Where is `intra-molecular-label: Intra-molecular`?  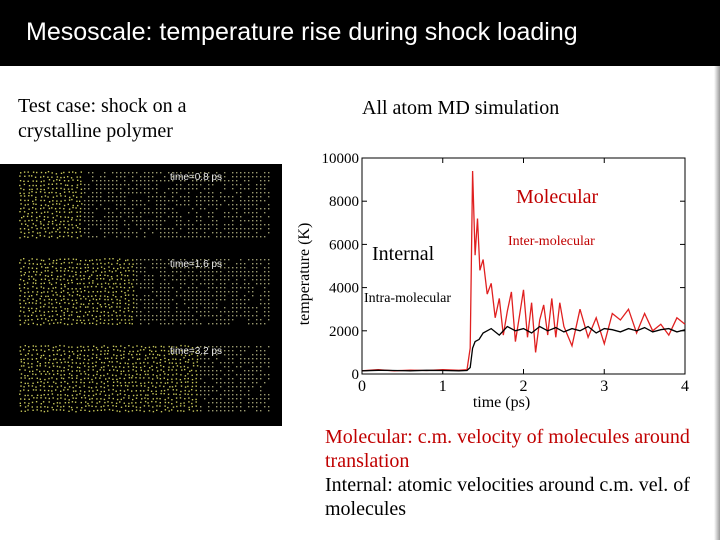
intra-molecular-label: Intra-molecular is located at coordinates (407, 298).